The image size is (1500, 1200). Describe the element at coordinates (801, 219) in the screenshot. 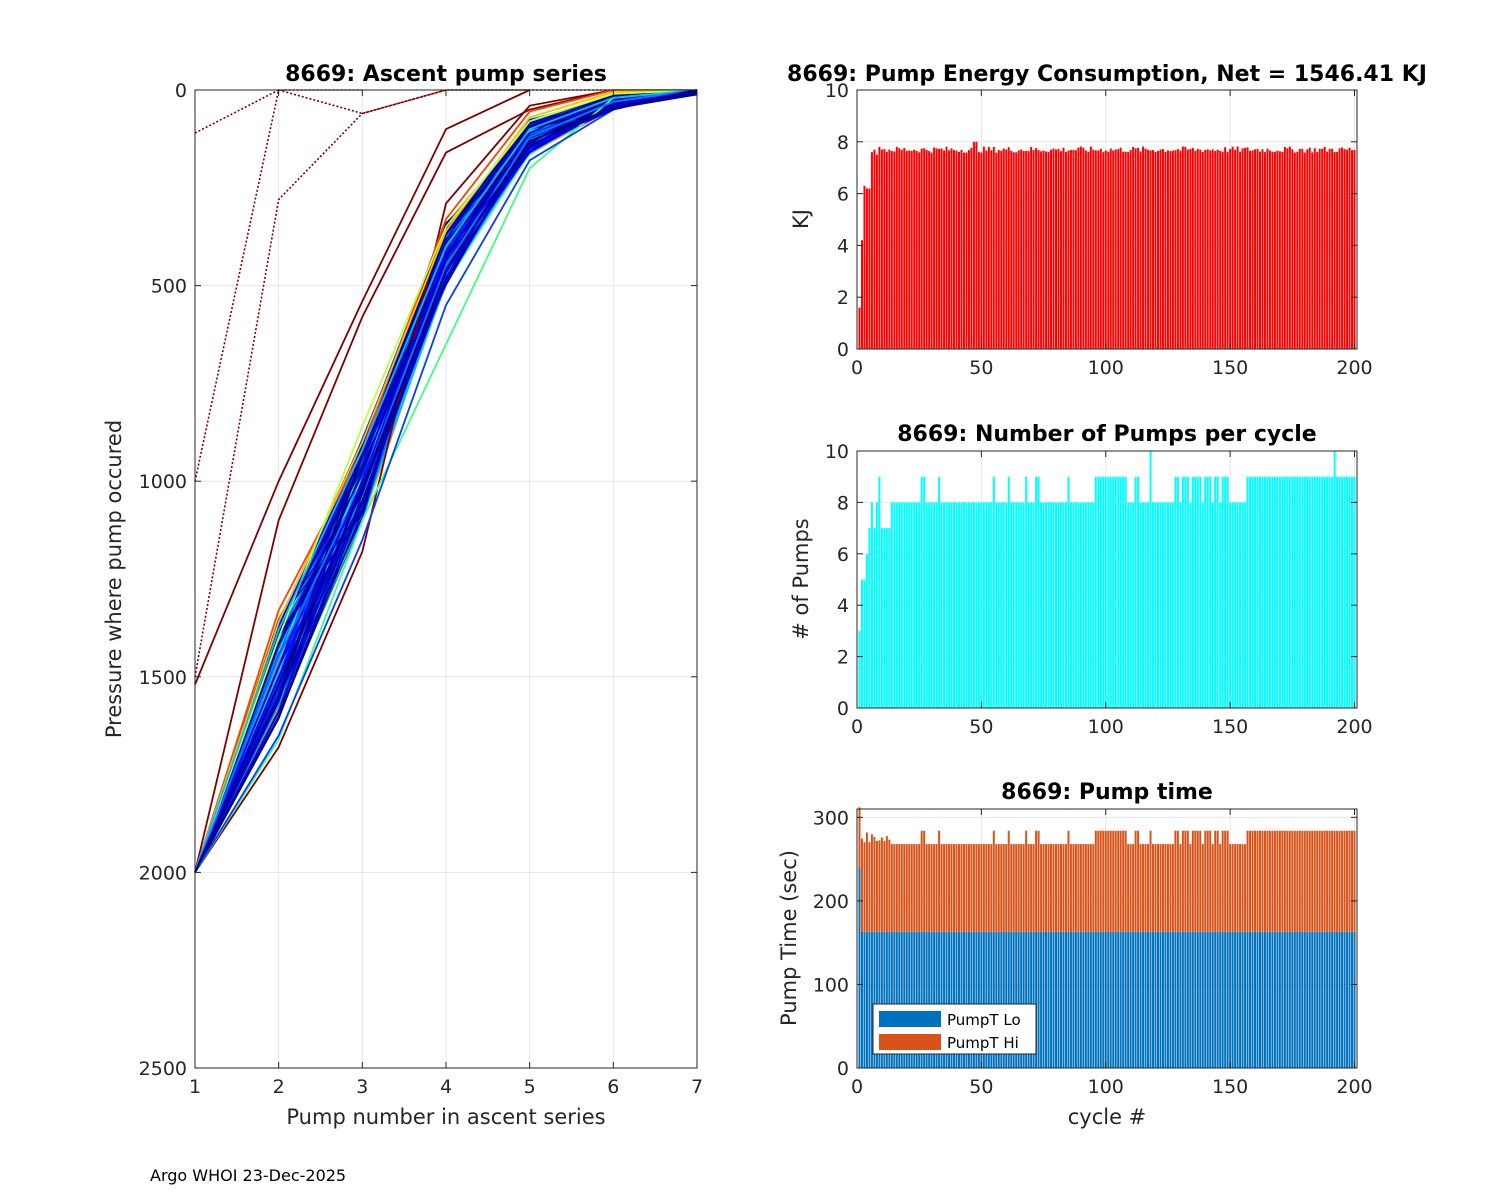

I see `energy-ylabel: KJ` at that location.